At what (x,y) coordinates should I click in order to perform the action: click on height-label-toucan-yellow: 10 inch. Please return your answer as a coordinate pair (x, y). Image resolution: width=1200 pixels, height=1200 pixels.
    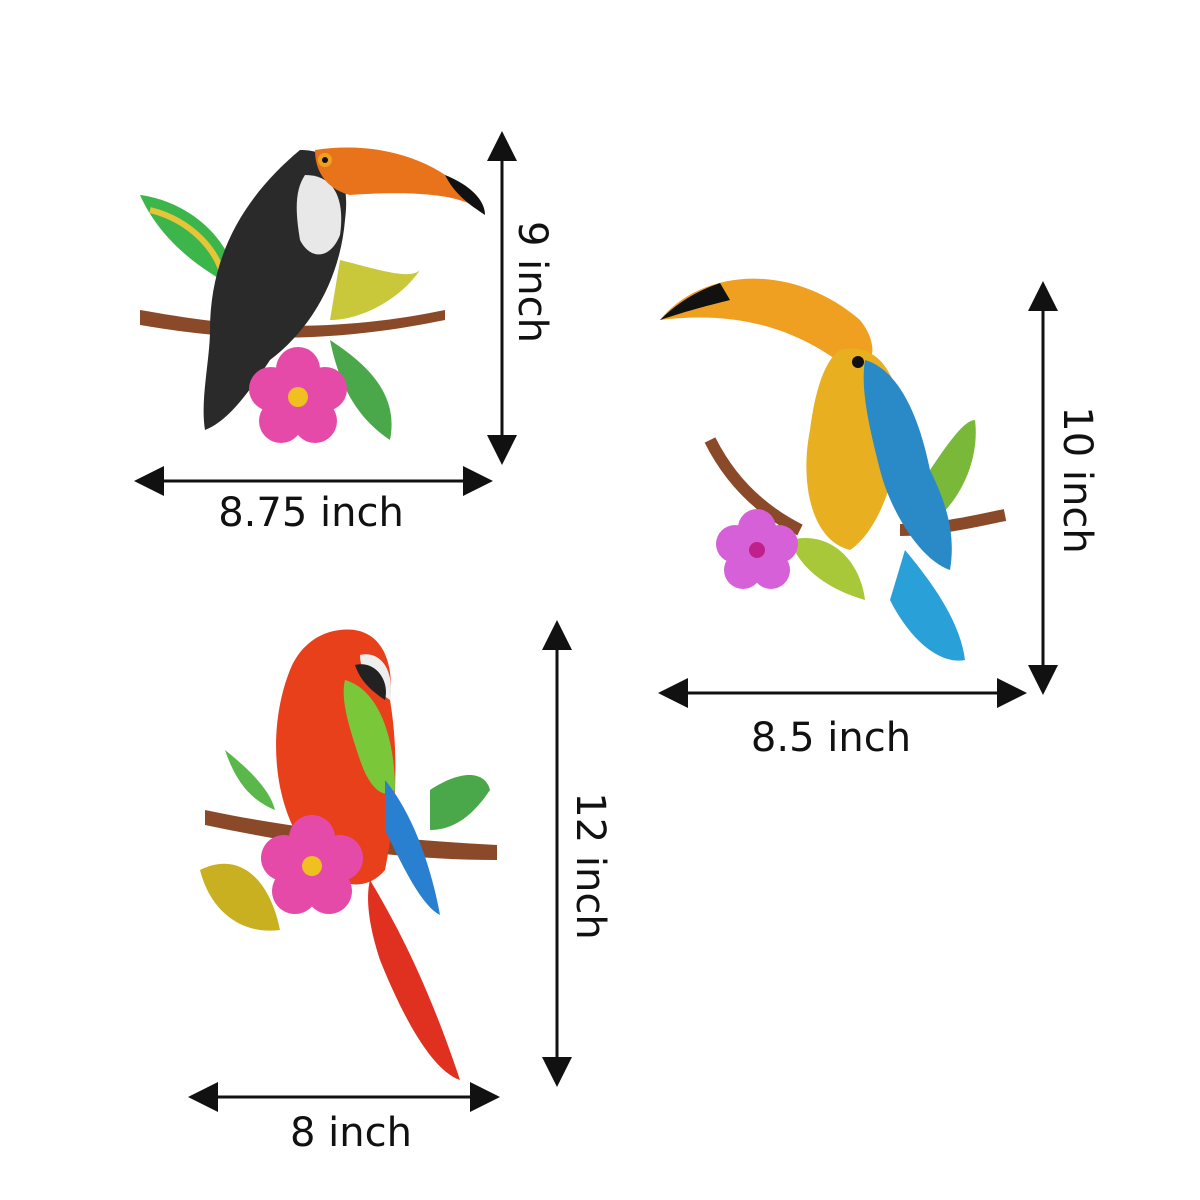
    Looking at the image, I should click on (1077, 480).